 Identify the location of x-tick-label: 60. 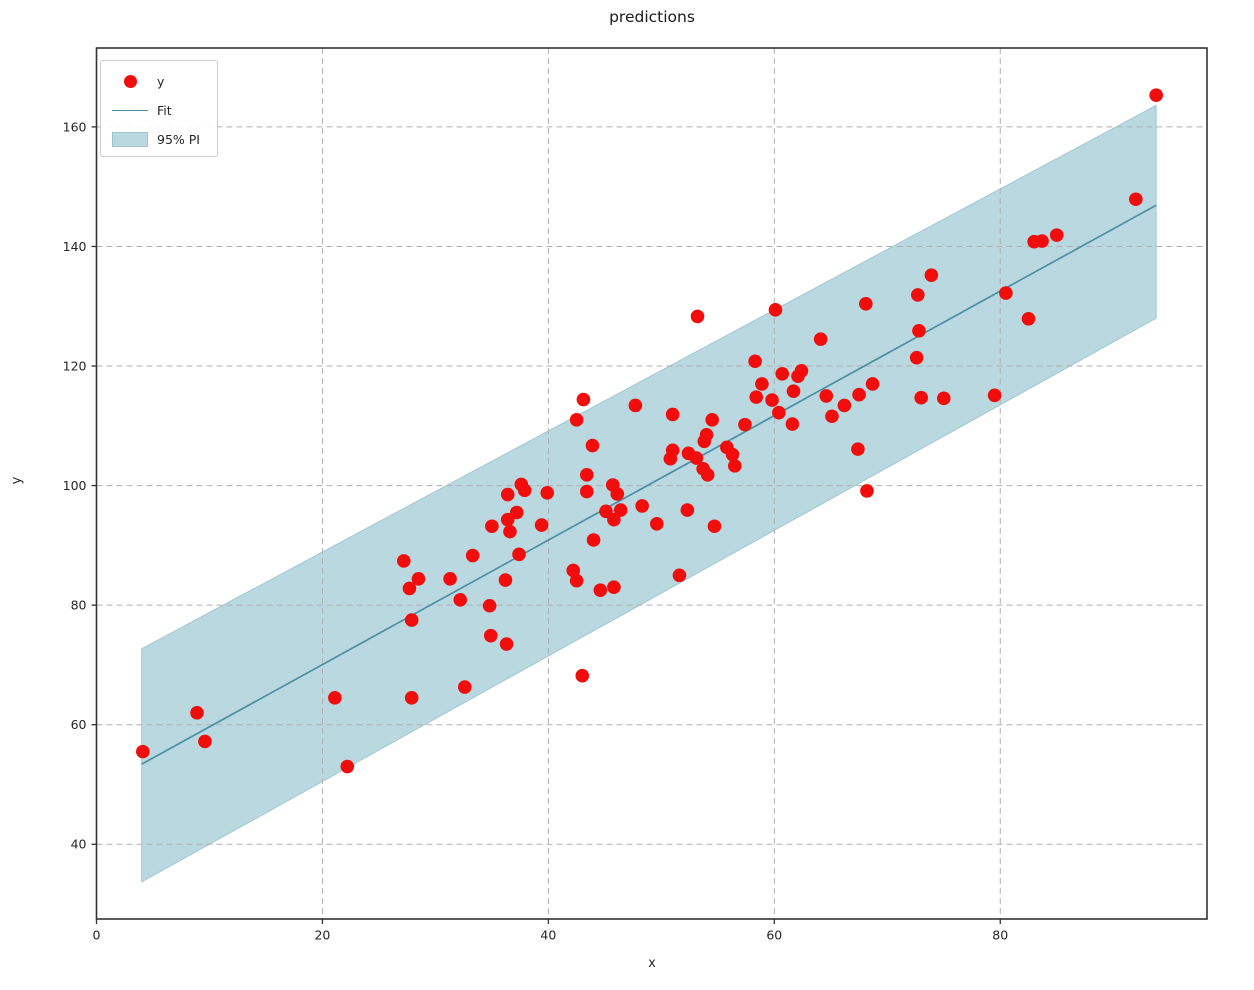
(774, 935).